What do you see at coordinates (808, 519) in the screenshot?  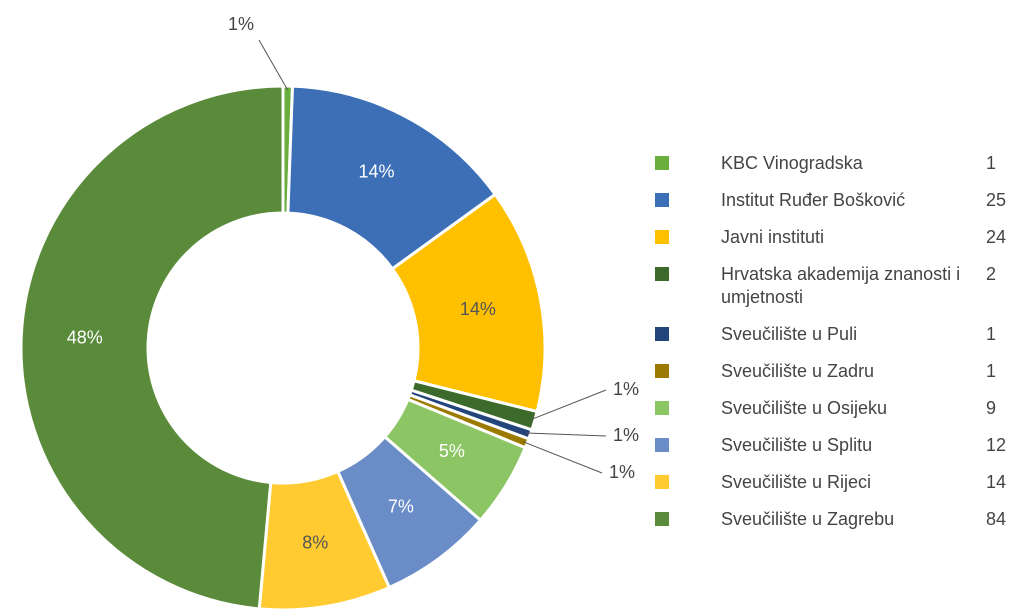 I see `legend-label: Sveučilište u Zagrebu` at bounding box center [808, 519].